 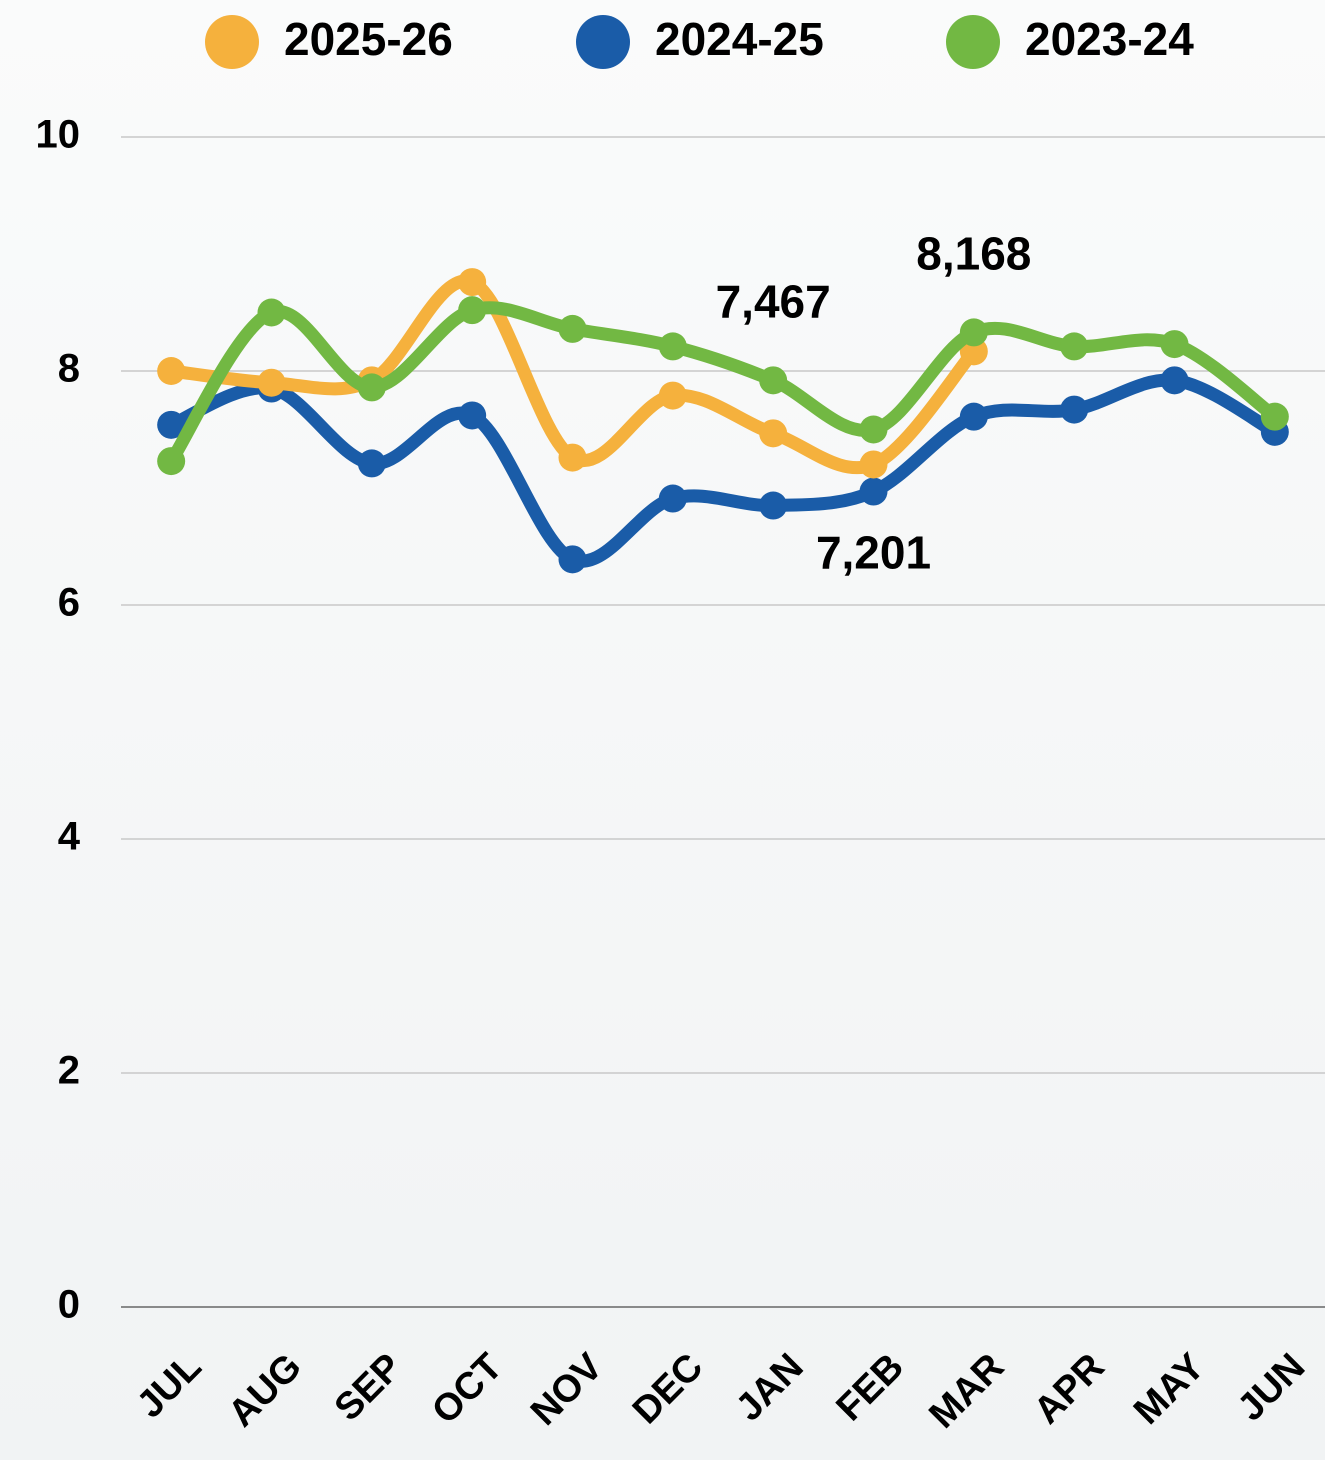 What do you see at coordinates (668, 1389) in the screenshot?
I see `x-tick-label: DEC` at bounding box center [668, 1389].